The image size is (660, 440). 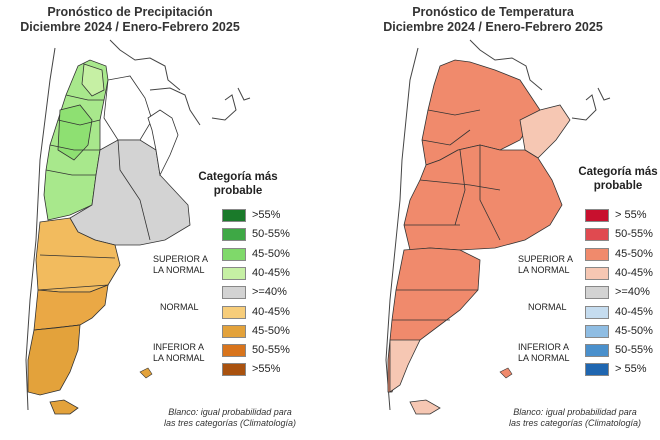 What do you see at coordinates (93, 80) in the screenshot?
I see `region-northwest-light` at bounding box center [93, 80].